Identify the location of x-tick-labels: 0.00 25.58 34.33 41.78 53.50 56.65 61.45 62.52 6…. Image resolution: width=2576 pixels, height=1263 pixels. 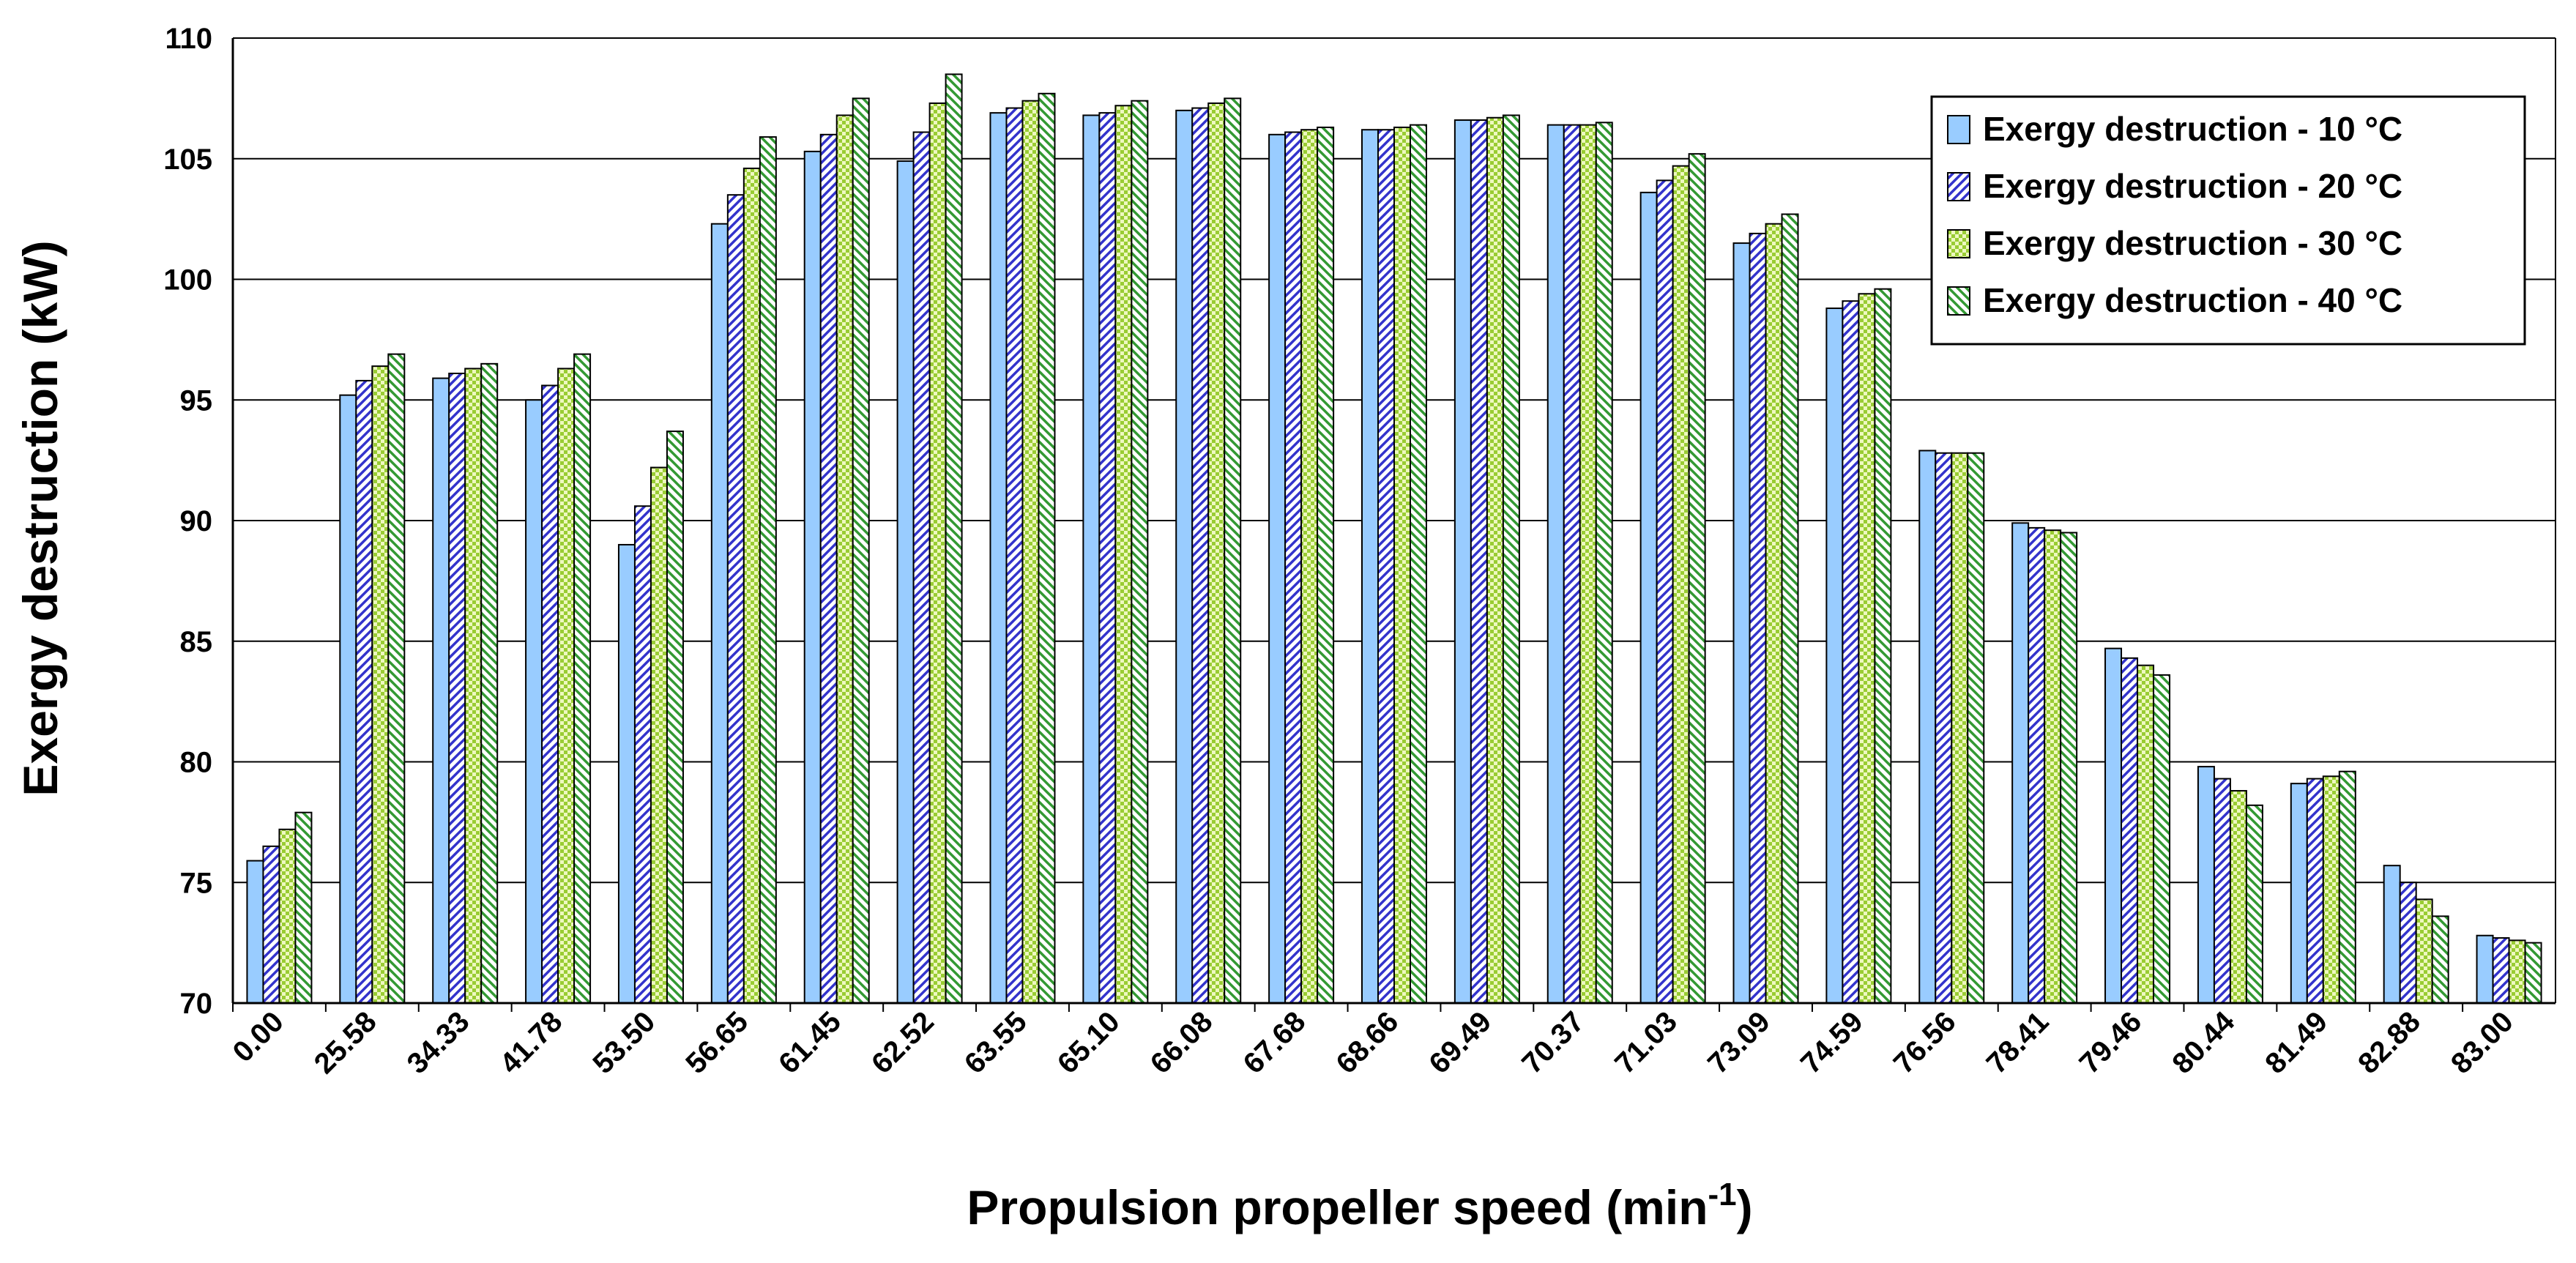
(1373, 1042).